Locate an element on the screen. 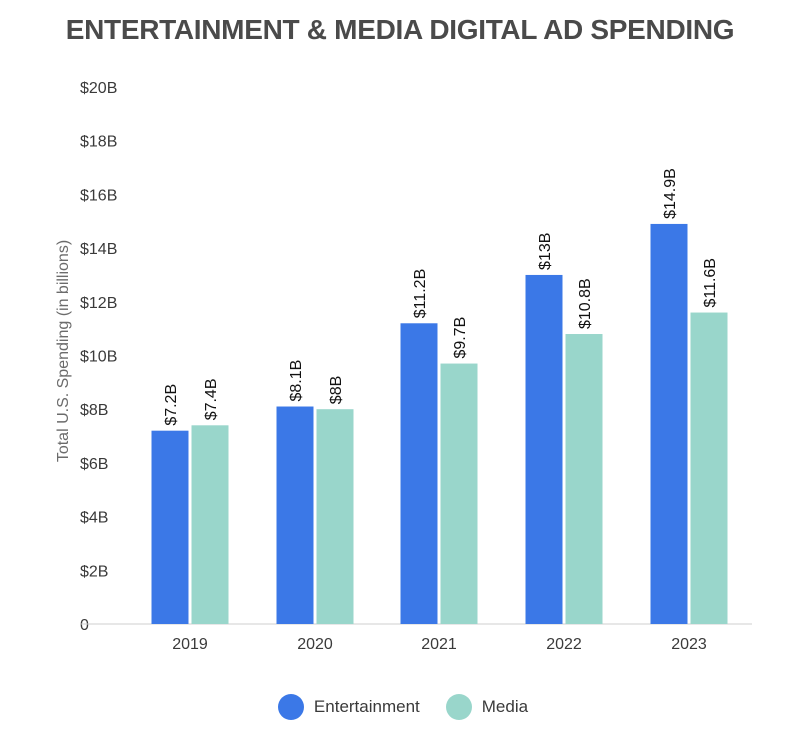 The image size is (800, 735). data-label-media-2023: $11.6B is located at coordinates (710, 283).